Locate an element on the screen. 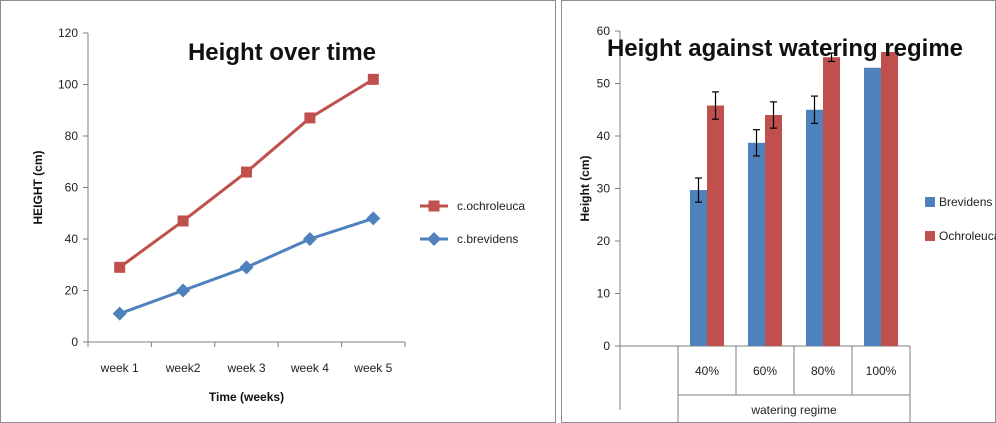  x-tick-label: 40% is located at coordinates (707, 371).